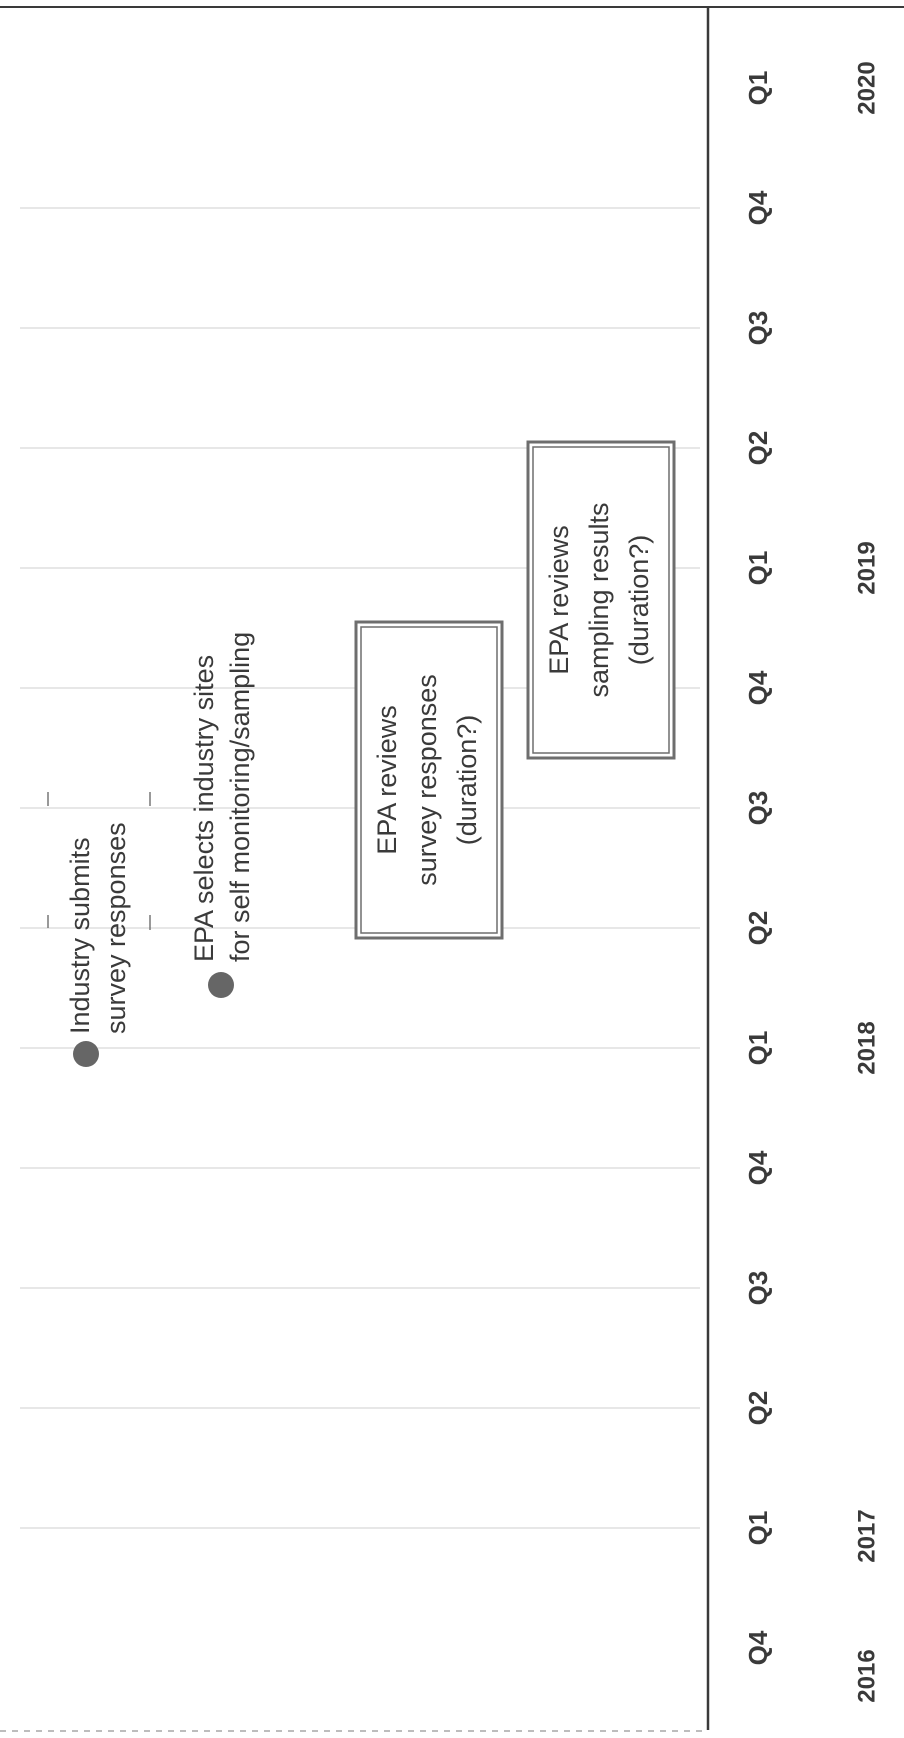 Image resolution: width=904 pixels, height=1738 pixels. I want to click on epa-reviews-sampling-box: EPA reviews sampling results (duration?), so click(601, 600).